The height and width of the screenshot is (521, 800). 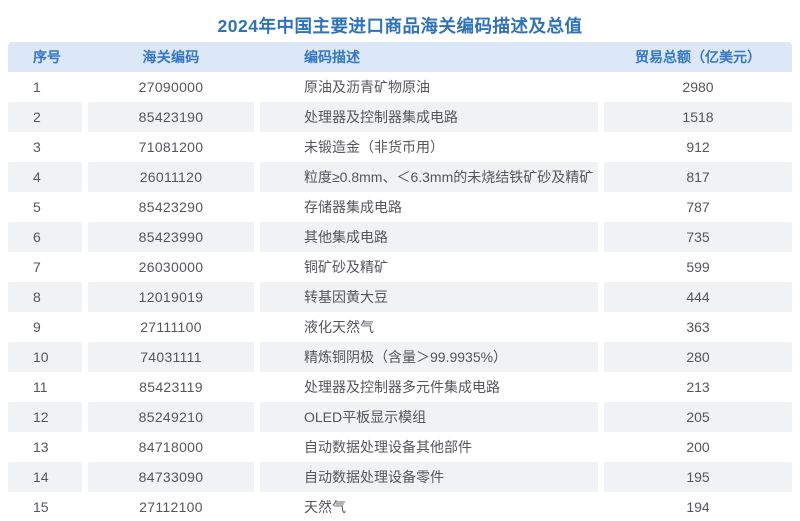 What do you see at coordinates (45, 297) in the screenshot?
I see `cell-seq: 8` at bounding box center [45, 297].